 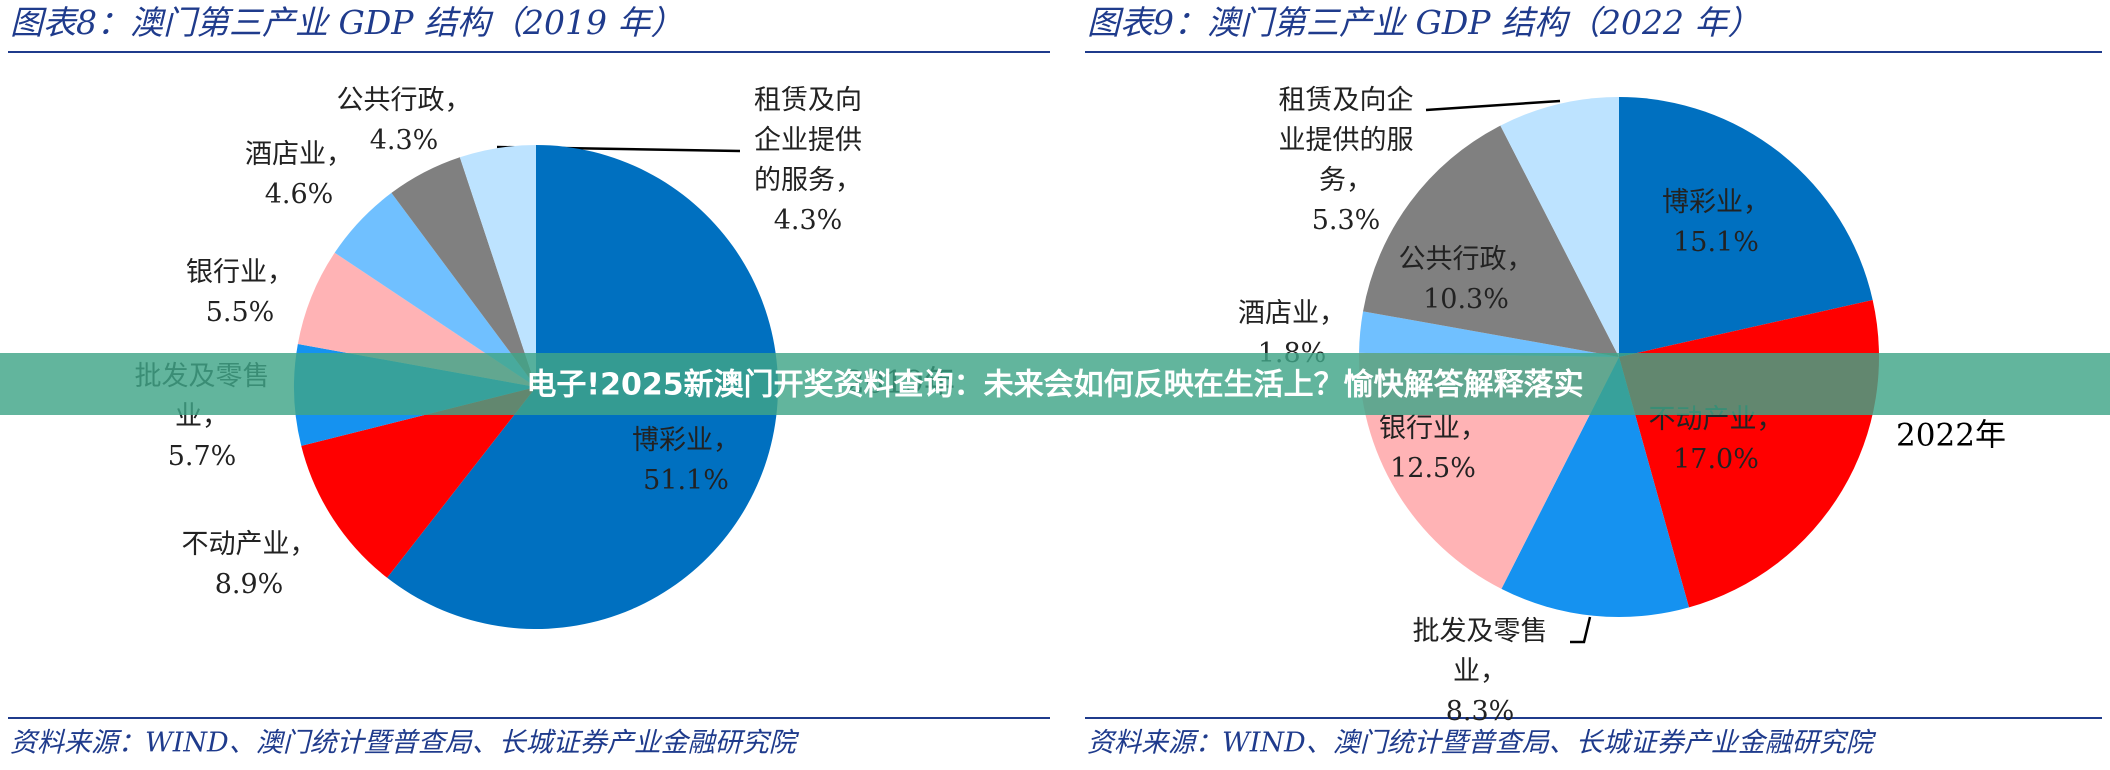 I want to click on category-line: 业，, so click(x=1480, y=671).